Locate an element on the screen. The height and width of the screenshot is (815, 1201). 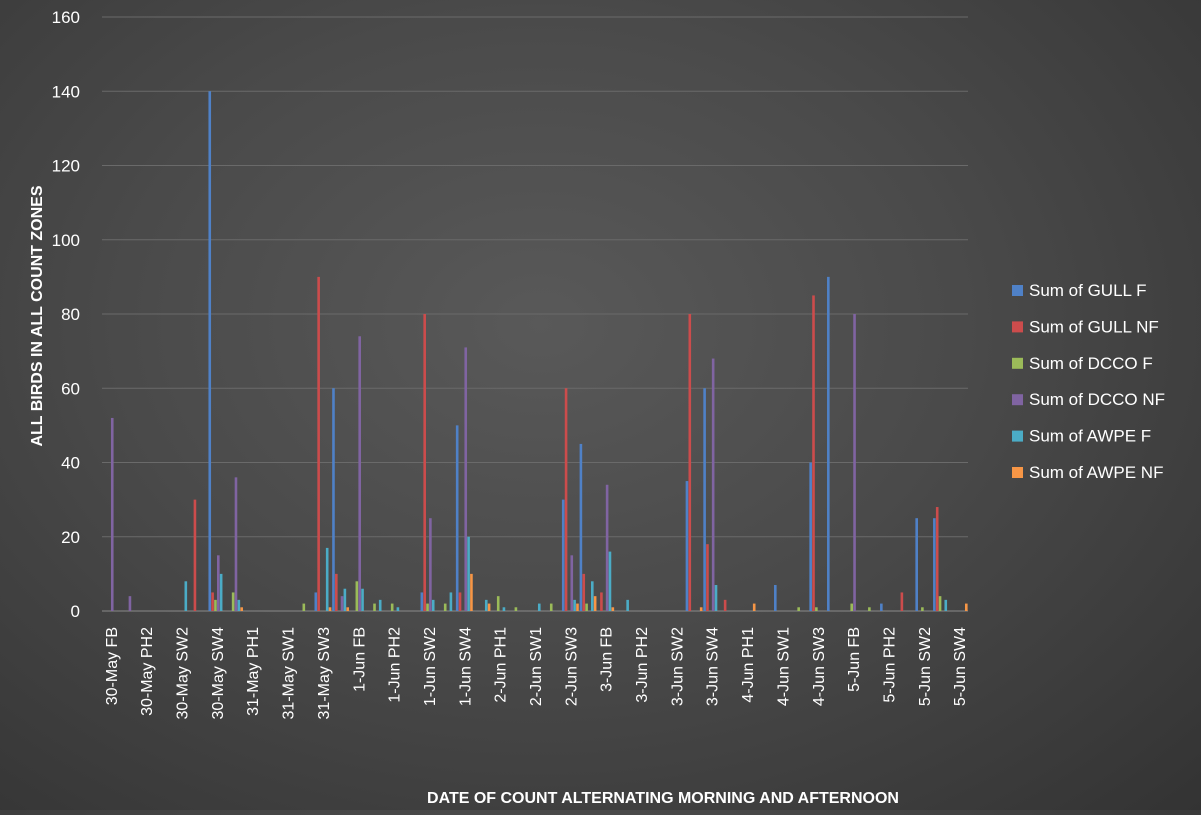
y-tick-label: 0 is located at coordinates (75, 611).